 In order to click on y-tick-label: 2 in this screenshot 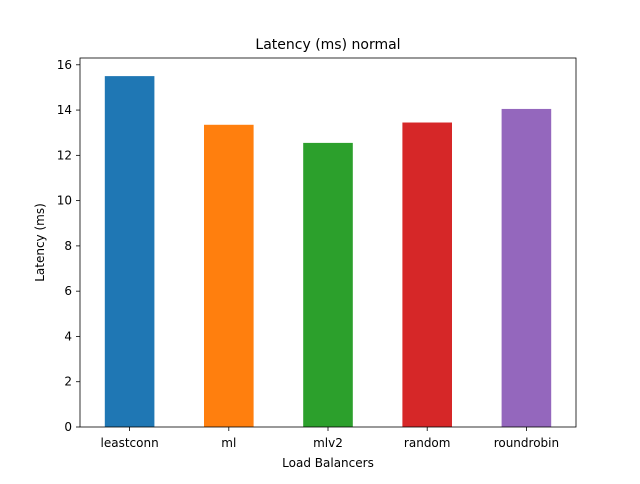, I will do `click(68, 382)`.